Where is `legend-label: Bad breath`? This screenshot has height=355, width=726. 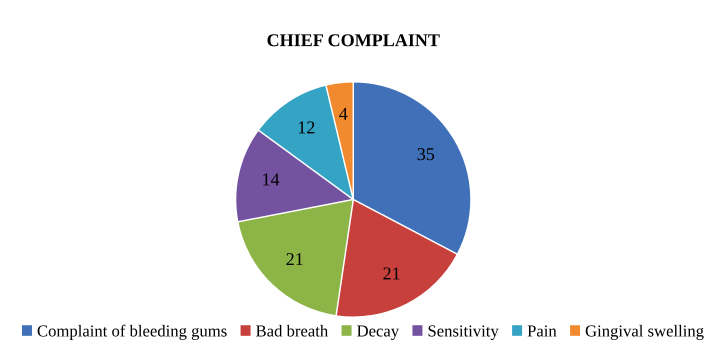
legend-label: Bad breath is located at coordinates (292, 330).